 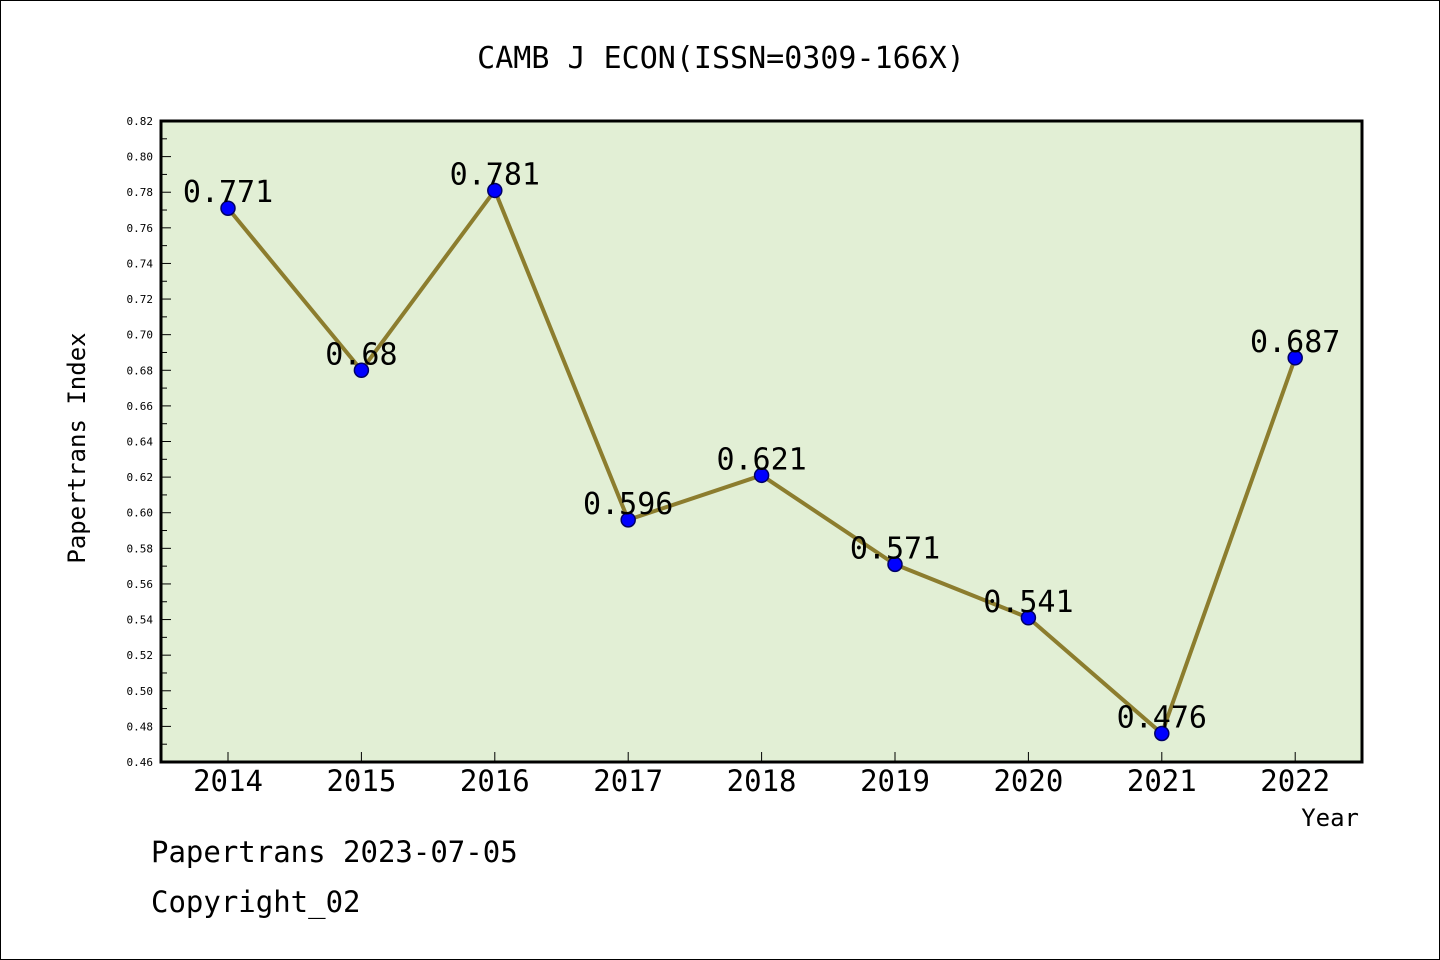 I want to click on chart-title: CAMB J ECON(ISSN=0309-166X), so click(x=721, y=58).